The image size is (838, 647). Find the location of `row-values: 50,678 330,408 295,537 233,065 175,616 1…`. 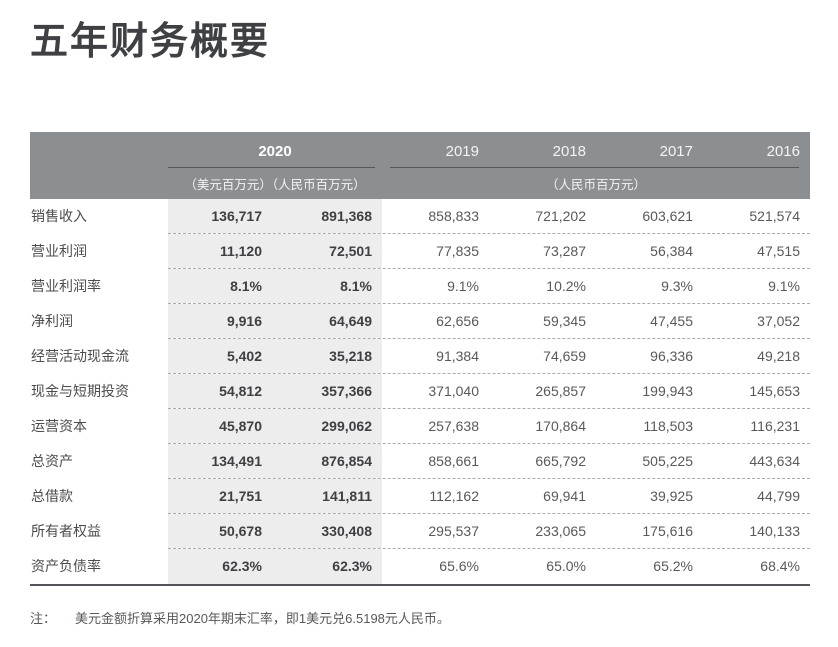

row-values: 50,678 330,408 295,537 233,065 175,616 1… is located at coordinates (489, 531).